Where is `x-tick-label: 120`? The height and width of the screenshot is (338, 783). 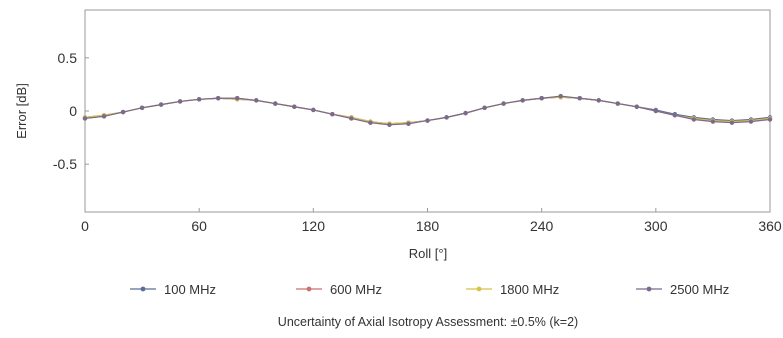 x-tick-label: 120 is located at coordinates (314, 226).